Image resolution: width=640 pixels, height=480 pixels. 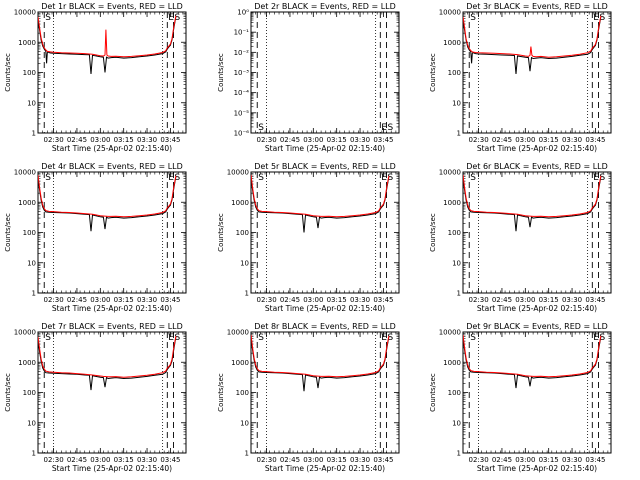 What do you see at coordinates (537, 326) in the screenshot?
I see `panel-title: Det 9r BLACK = Events, RED = LLD` at bounding box center [537, 326].